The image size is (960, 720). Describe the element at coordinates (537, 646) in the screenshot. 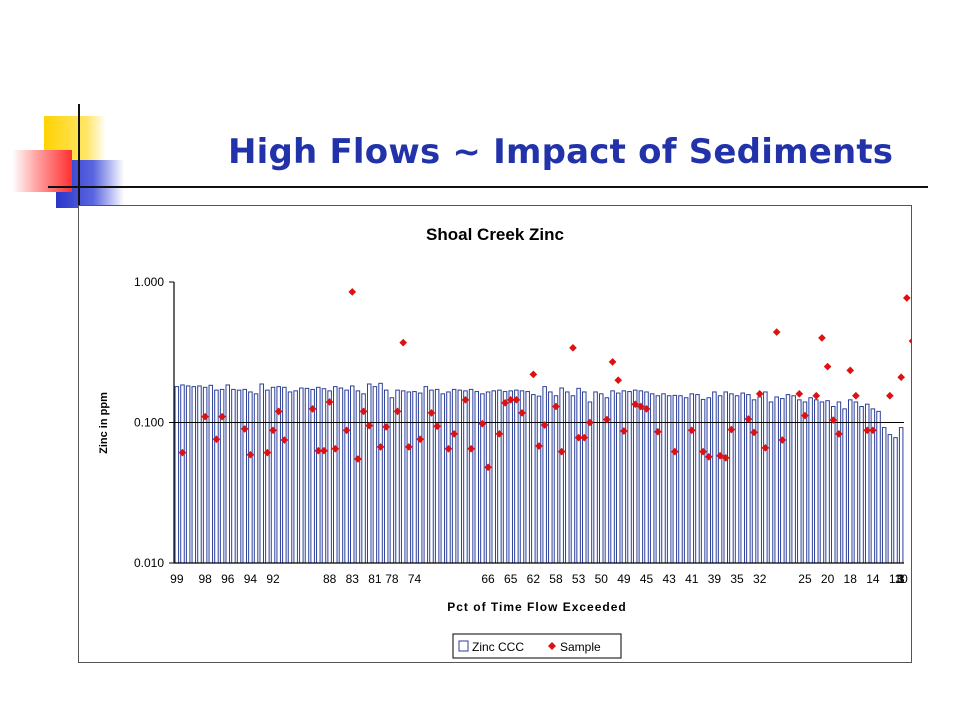

I see `legend-box` at that location.